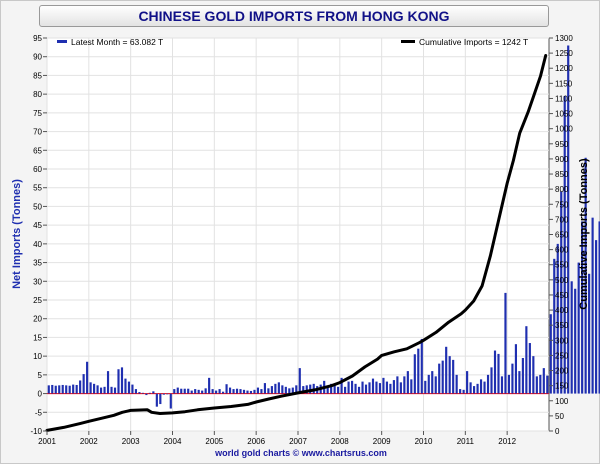 The height and width of the screenshot is (465, 600). I want to click on left-tick-label: 75, so click(37, 113).